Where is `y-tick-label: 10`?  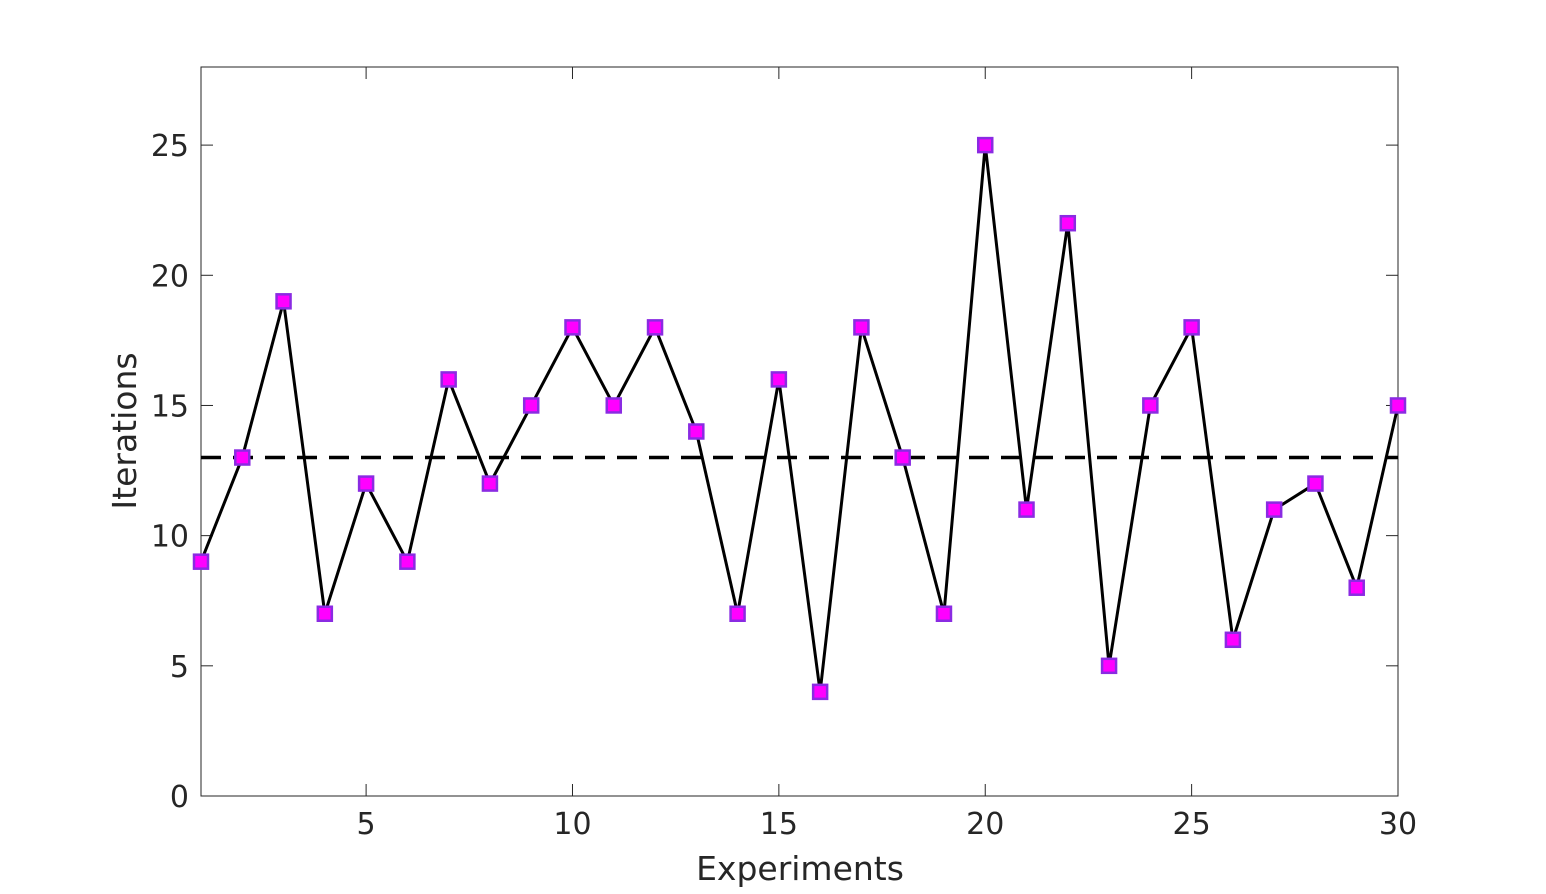 y-tick-label: 10 is located at coordinates (170, 537).